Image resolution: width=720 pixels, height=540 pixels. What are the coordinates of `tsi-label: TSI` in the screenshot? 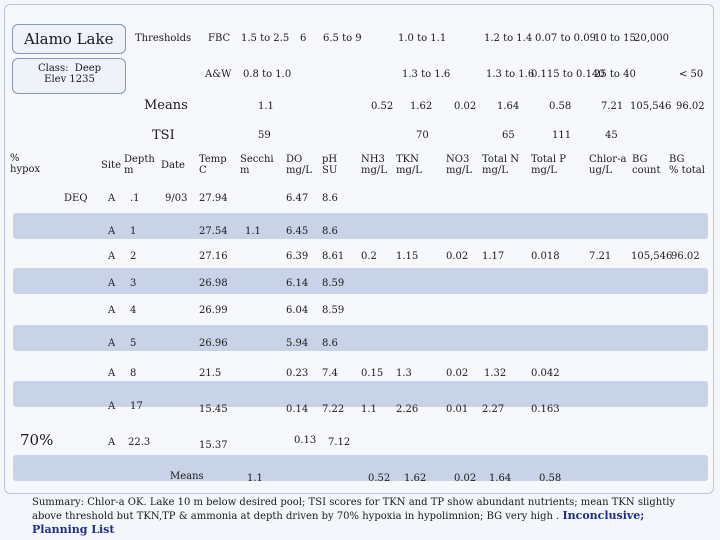 It's located at (163, 135).